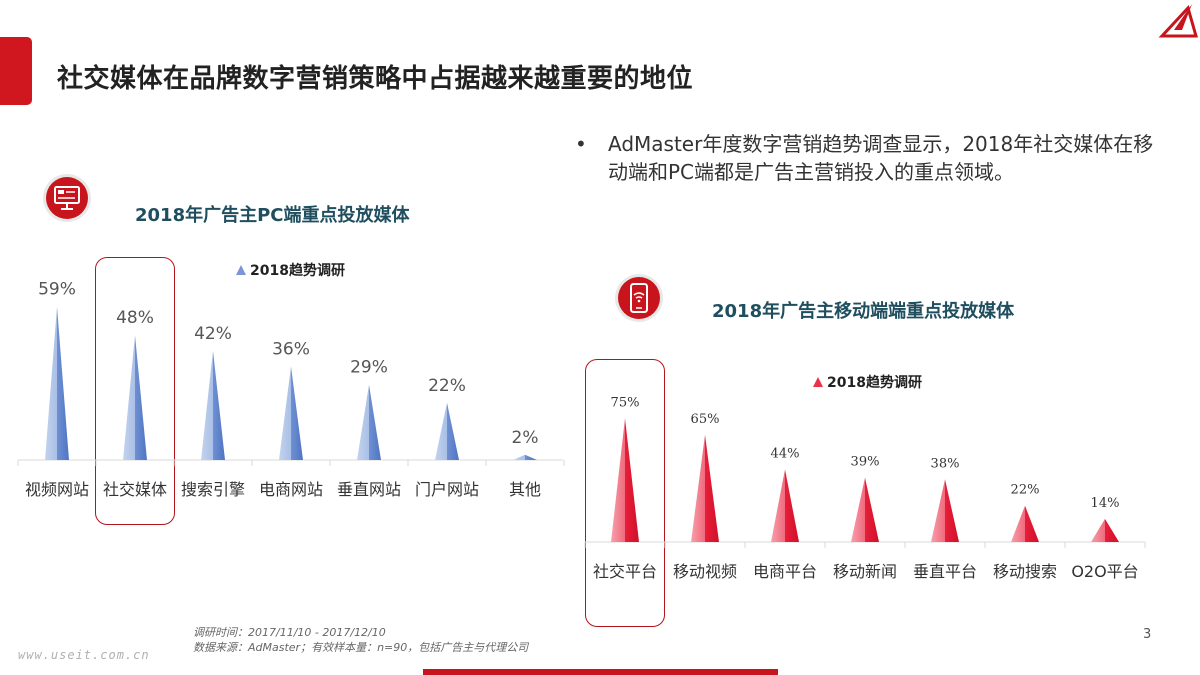 This screenshot has width=1200, height=675. What do you see at coordinates (57, 489) in the screenshot?
I see `pc-category-label: 视频网站` at bounding box center [57, 489].